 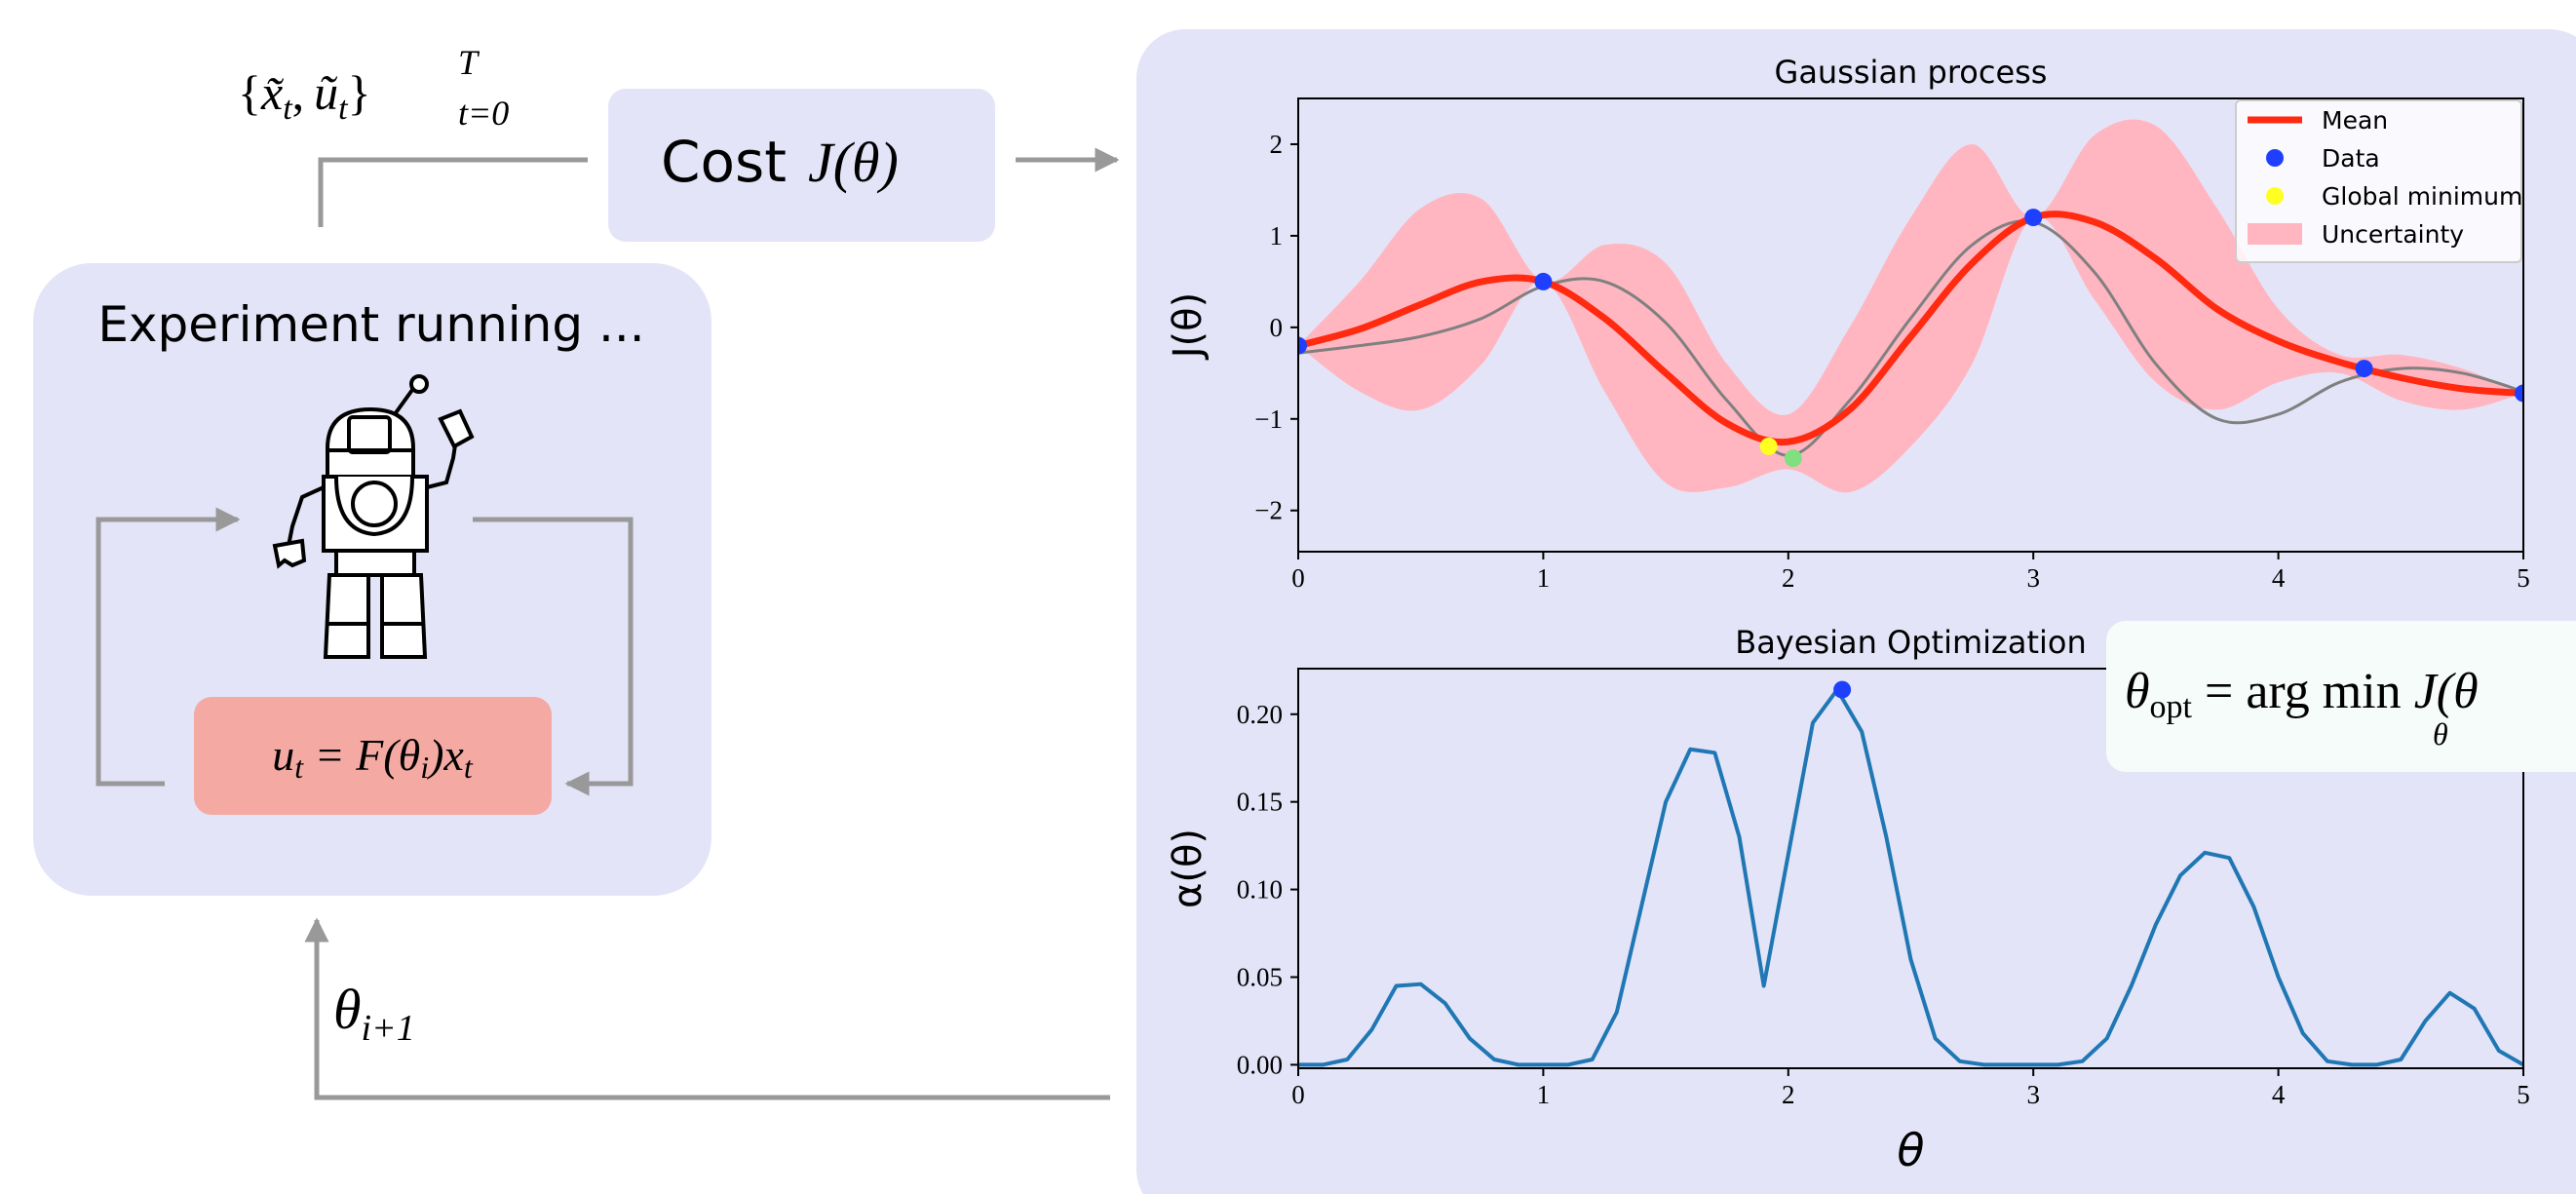 I want to click on connector, so click(x=453, y=192).